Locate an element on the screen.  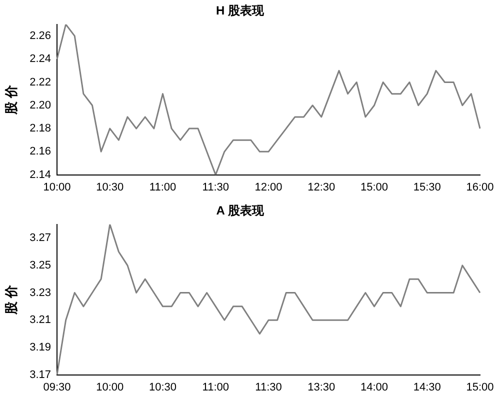
chart-title: A 股表现 is located at coordinates (240, 211).